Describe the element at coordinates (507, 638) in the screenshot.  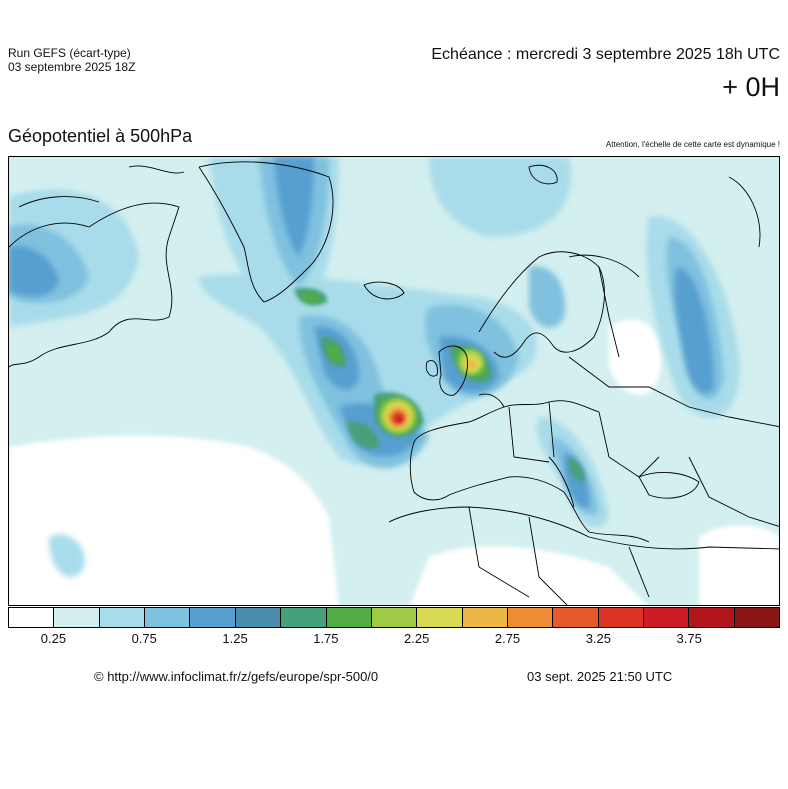
I see `colorbar-tick-label: 2.75` at that location.